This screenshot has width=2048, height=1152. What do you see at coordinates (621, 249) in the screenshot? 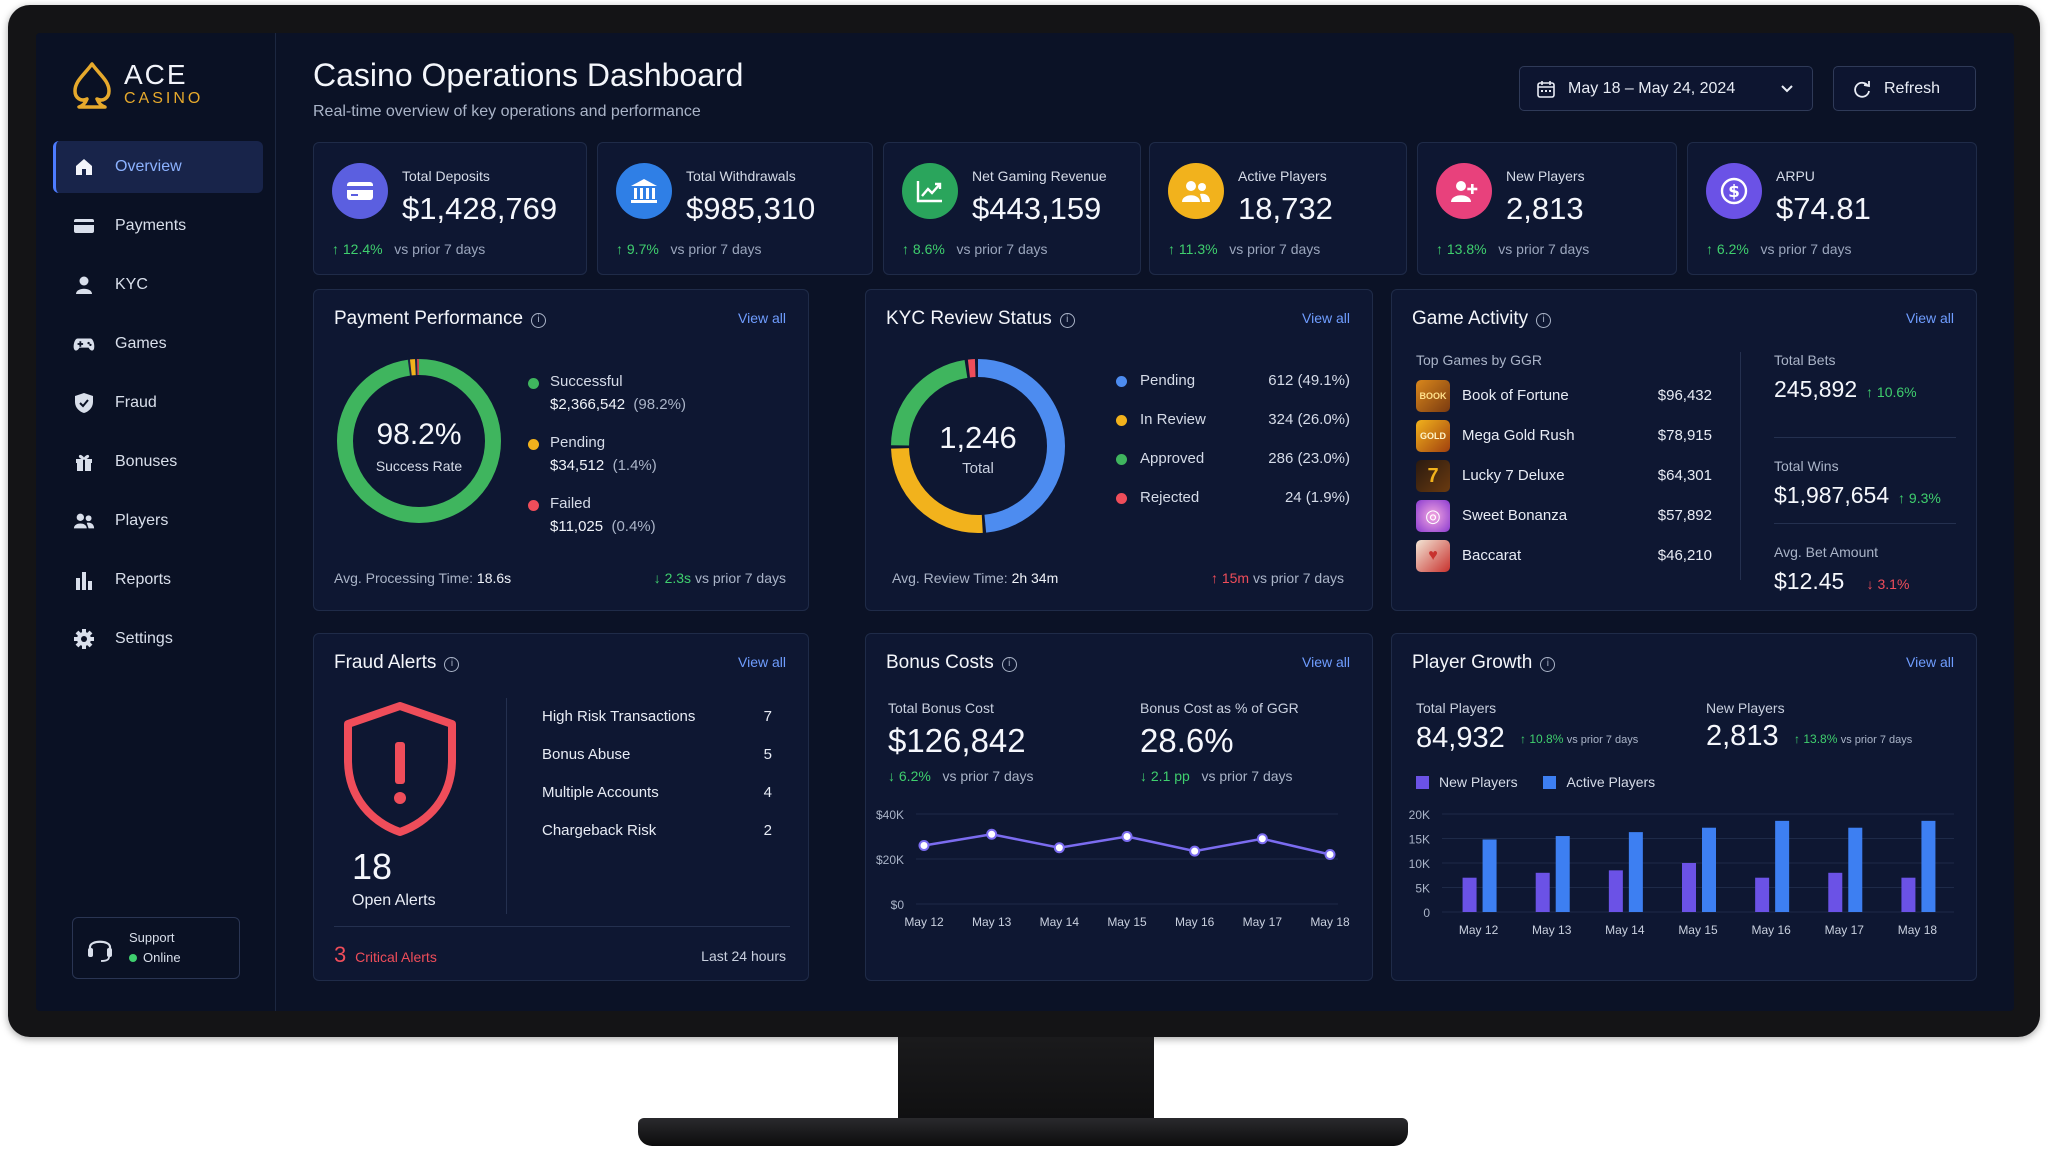
I see `arrow-up-icon: ↑` at bounding box center [621, 249].